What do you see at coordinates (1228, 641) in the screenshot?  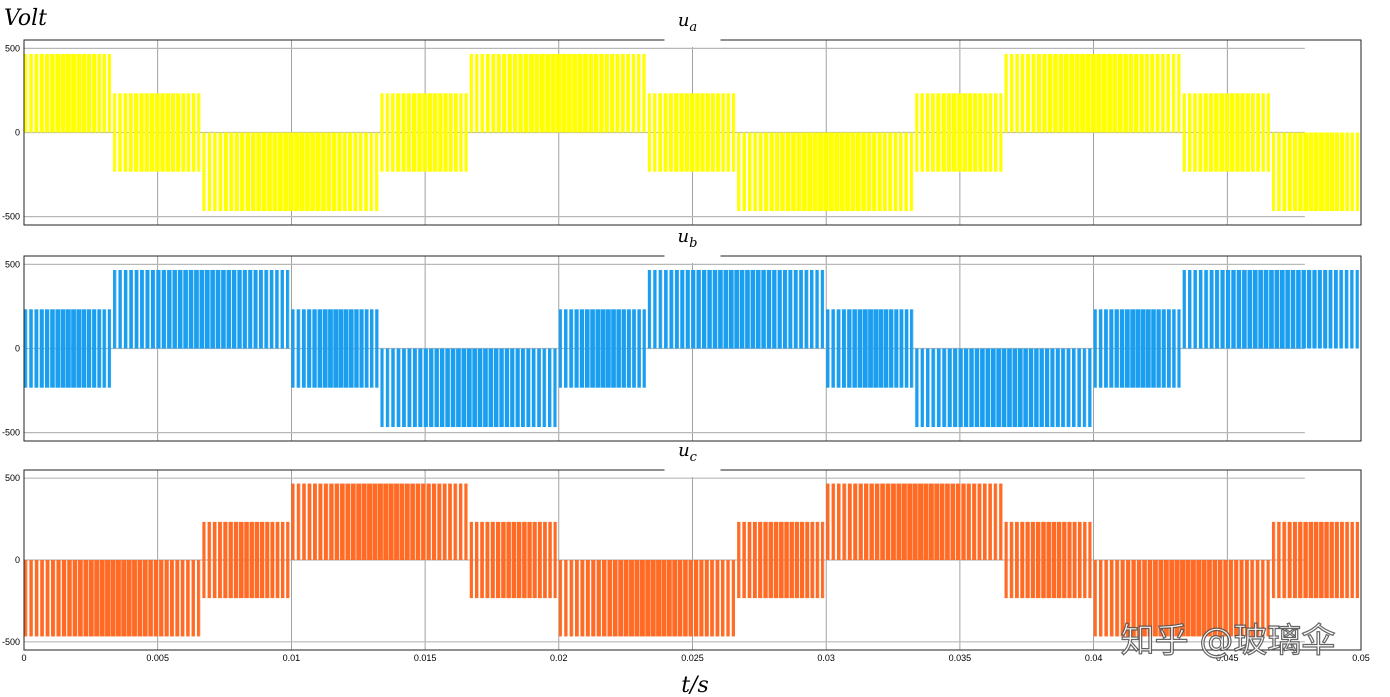 I see `watermark: 知乎 @玻璃伞` at bounding box center [1228, 641].